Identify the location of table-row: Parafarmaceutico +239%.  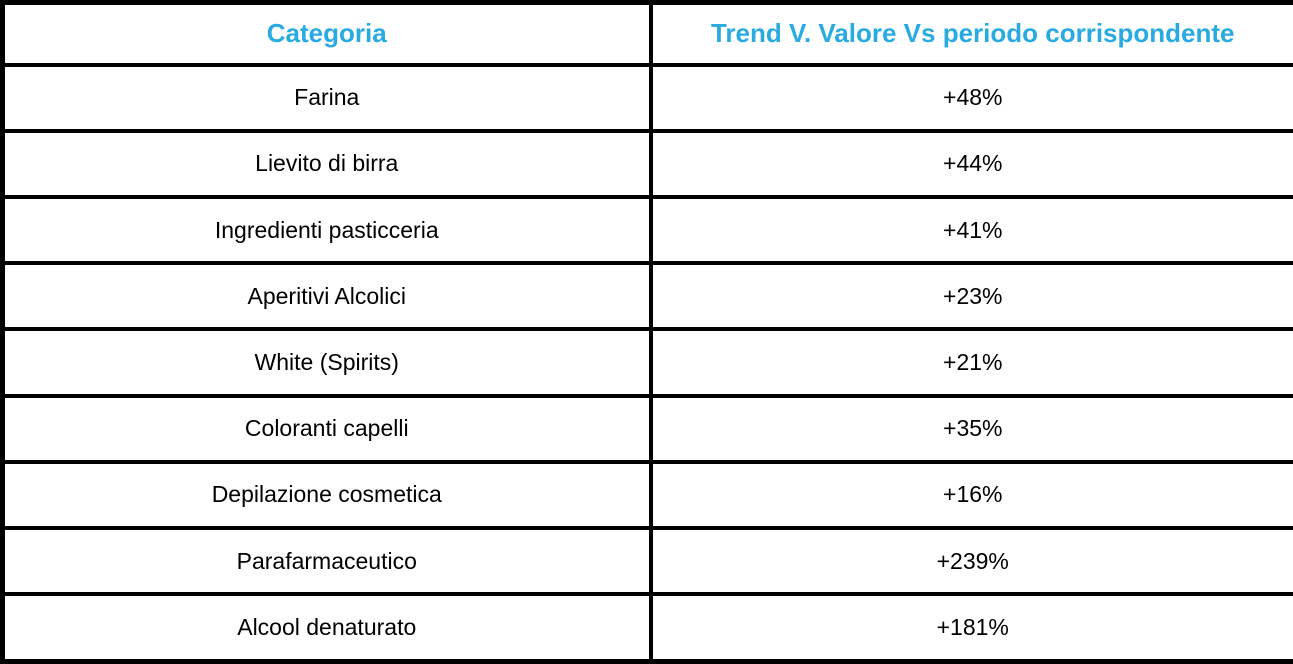
(646, 561).